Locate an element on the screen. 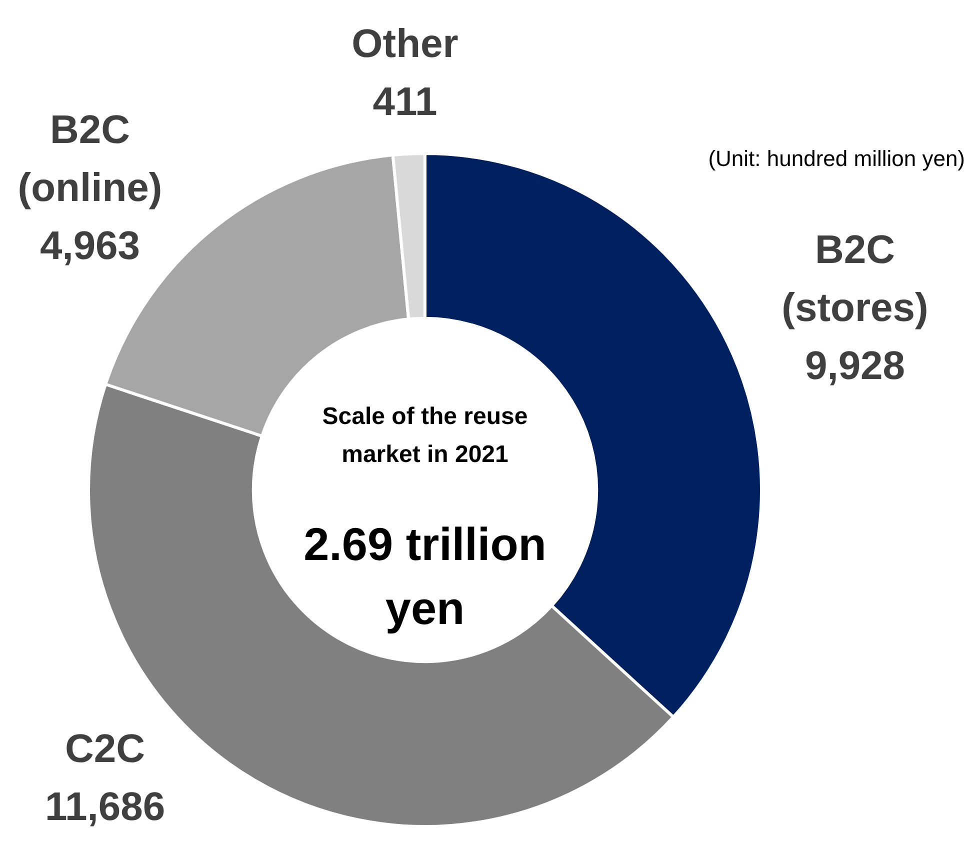 The image size is (971, 846). data-label: 11,686 is located at coordinates (105, 807).